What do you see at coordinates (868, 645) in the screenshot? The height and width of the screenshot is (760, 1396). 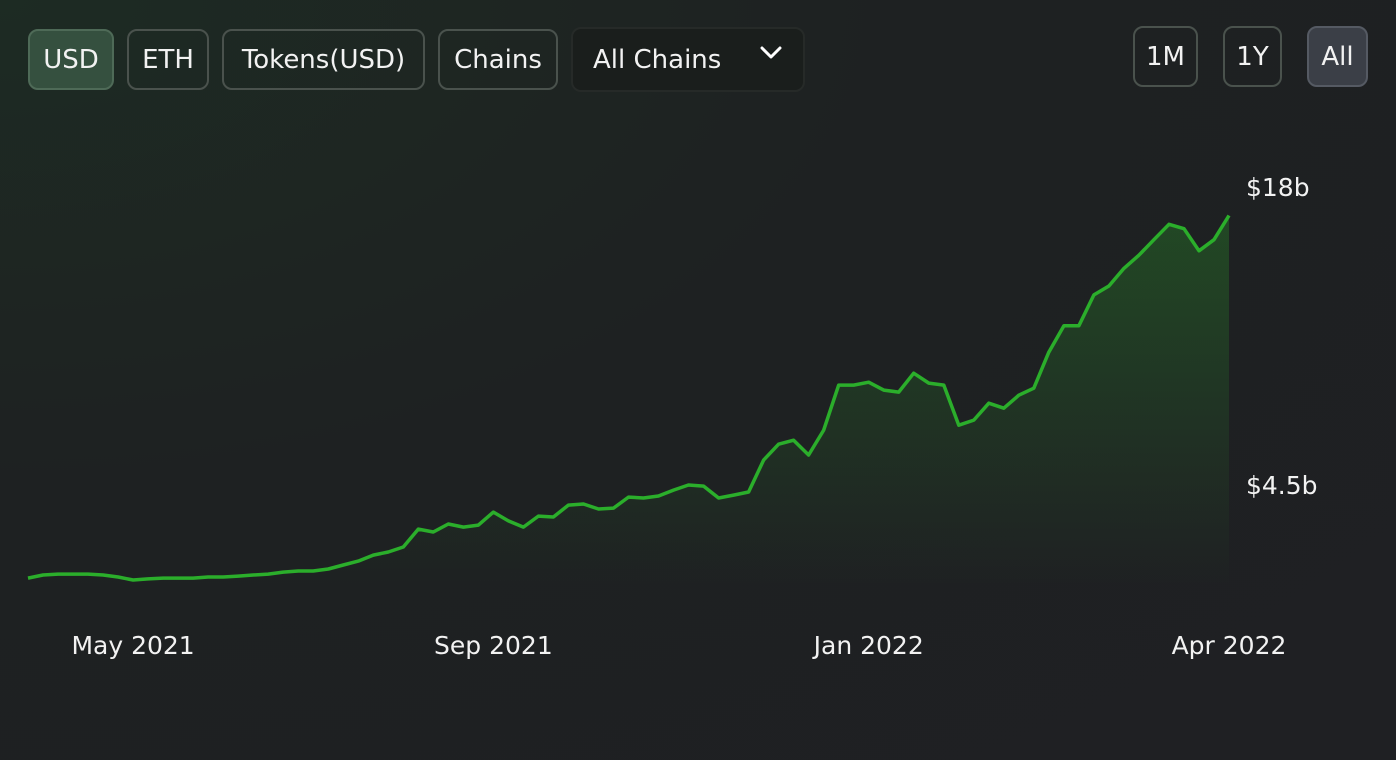 I see `x-tick-label: Jan 2022` at bounding box center [868, 645].